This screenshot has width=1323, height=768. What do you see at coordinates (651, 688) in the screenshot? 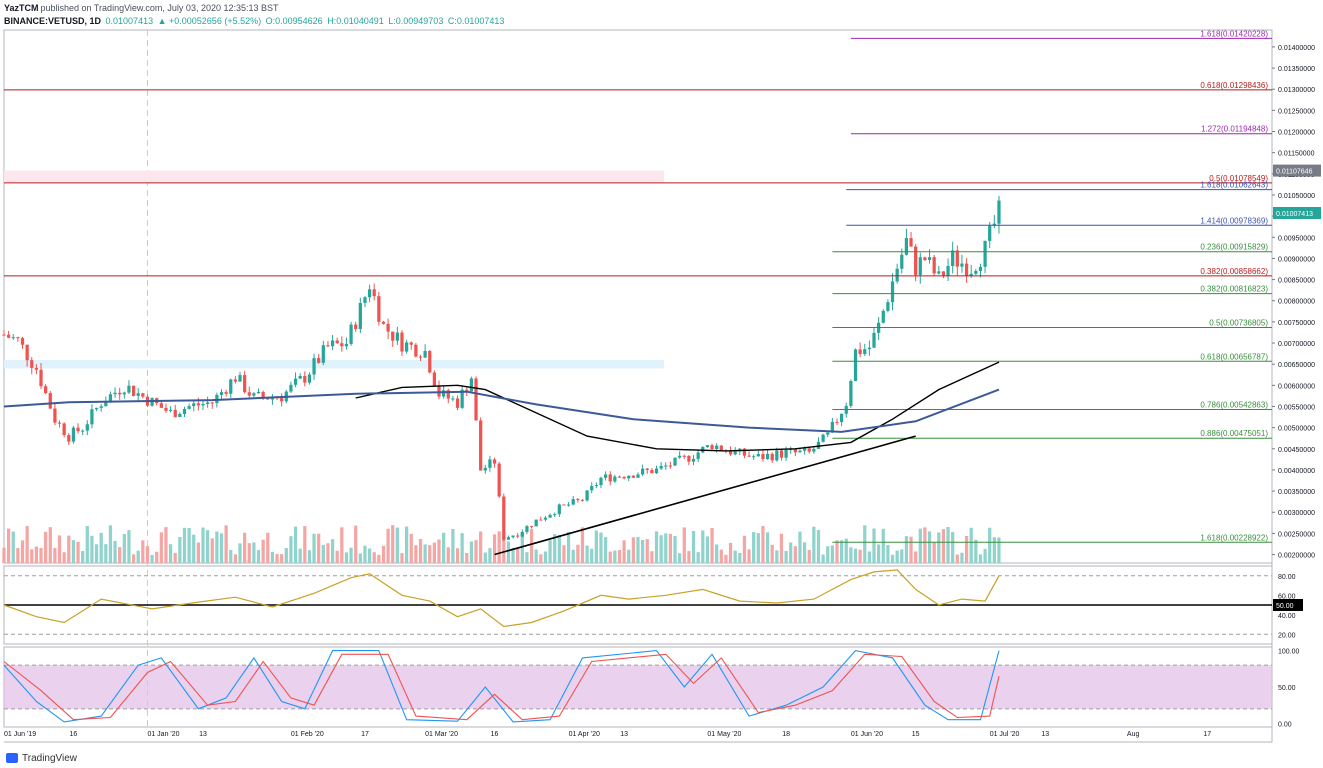
I see `stoch-rsi-panel: 100.00 50.00 0.00` at bounding box center [651, 688].